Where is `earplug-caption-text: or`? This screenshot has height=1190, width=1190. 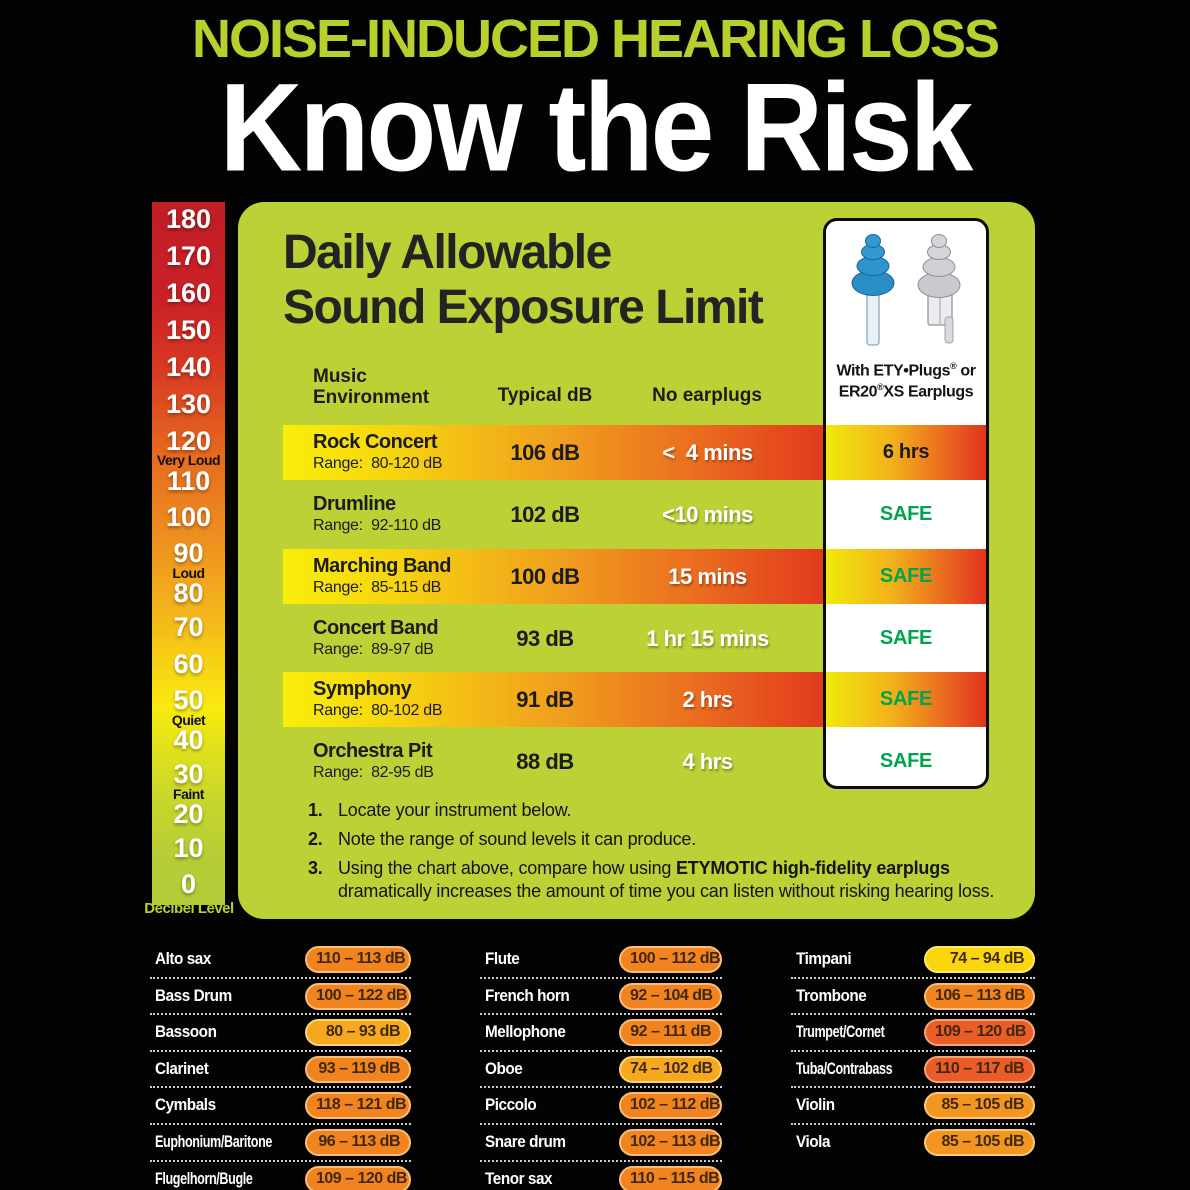 earplug-caption-text: or is located at coordinates (966, 371).